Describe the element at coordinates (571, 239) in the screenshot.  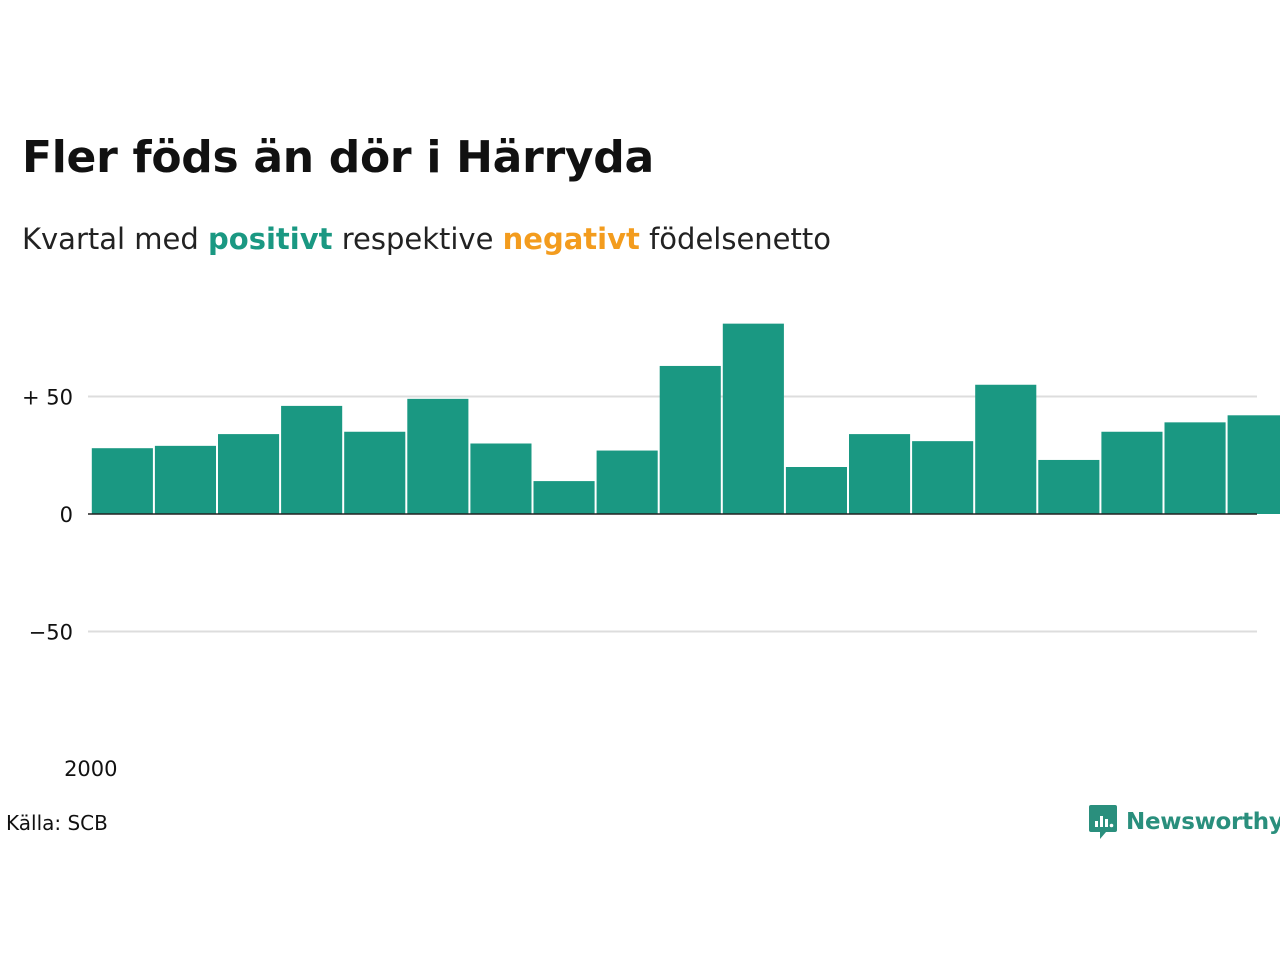
I see `subtitle-negative-word: negativt` at that location.